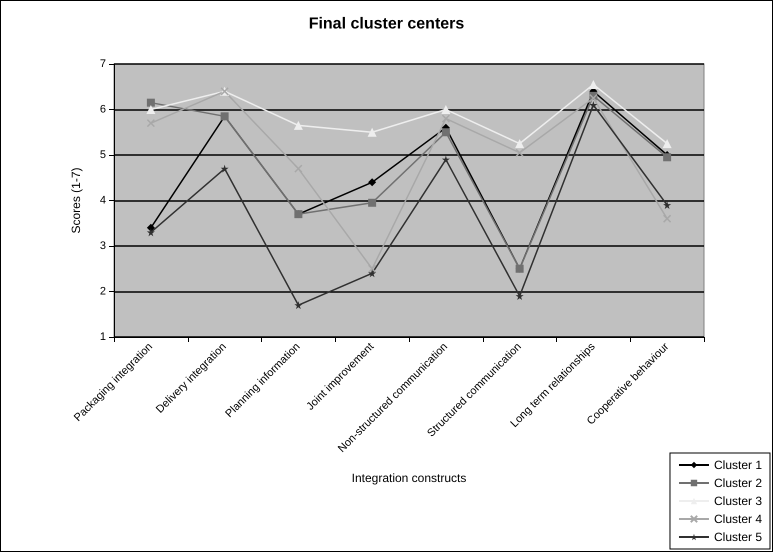  What do you see at coordinates (103, 200) in the screenshot?
I see `y-tick-label: 4` at bounding box center [103, 200].